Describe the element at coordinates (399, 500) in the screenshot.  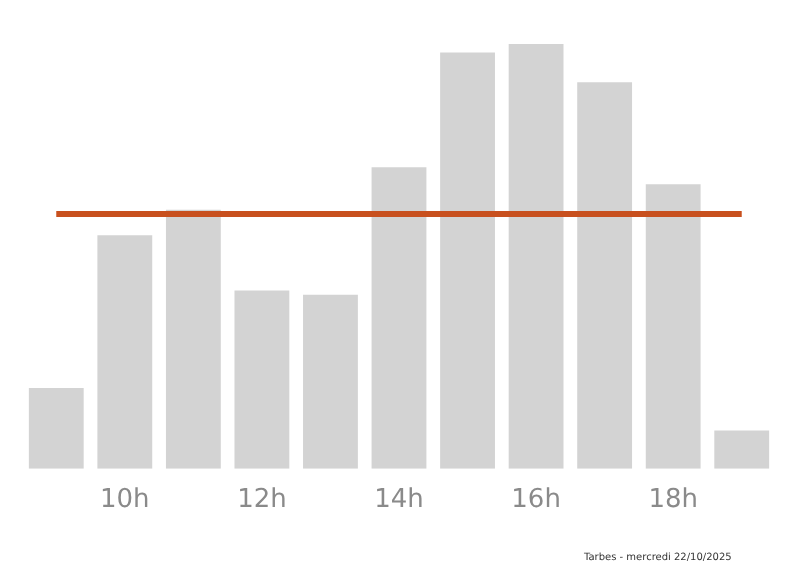
I see `x-tick-label: 14h` at that location.